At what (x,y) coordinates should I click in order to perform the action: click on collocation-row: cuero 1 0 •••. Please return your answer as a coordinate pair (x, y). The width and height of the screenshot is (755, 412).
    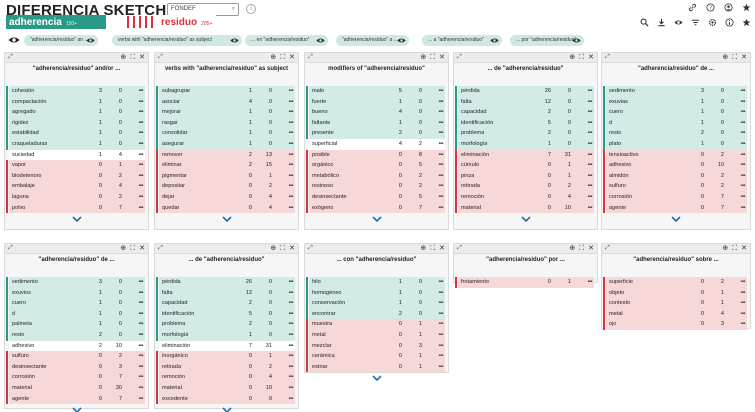
    Looking at the image, I should click on (75, 303).